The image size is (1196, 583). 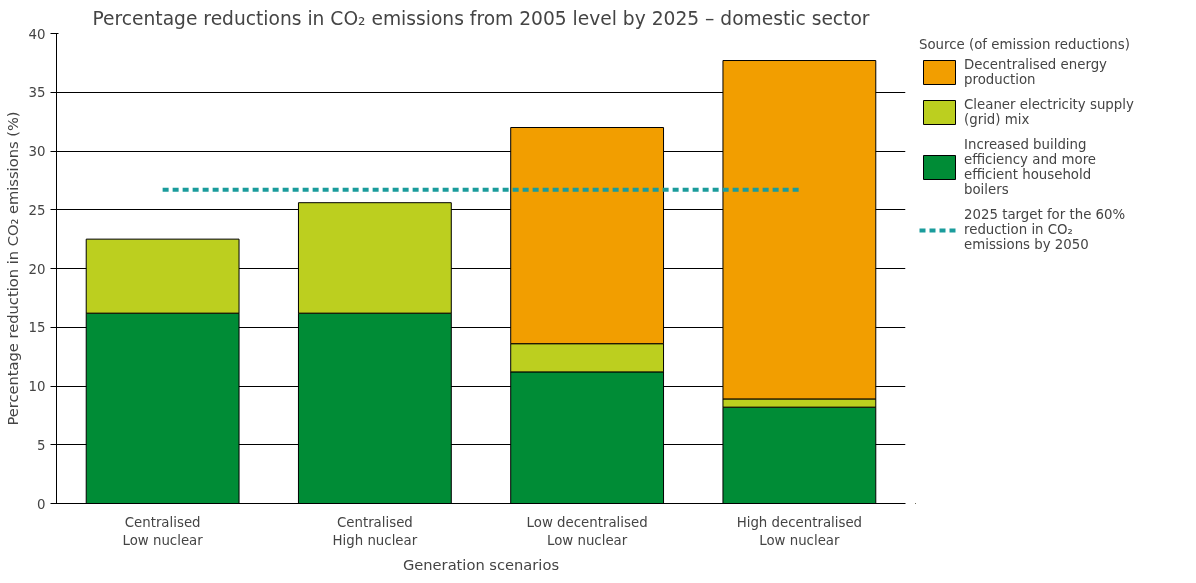 What do you see at coordinates (12, 268) in the screenshot?
I see `y-axis-title: Percentage reduction in CO₂ emissions (%)` at bounding box center [12, 268].